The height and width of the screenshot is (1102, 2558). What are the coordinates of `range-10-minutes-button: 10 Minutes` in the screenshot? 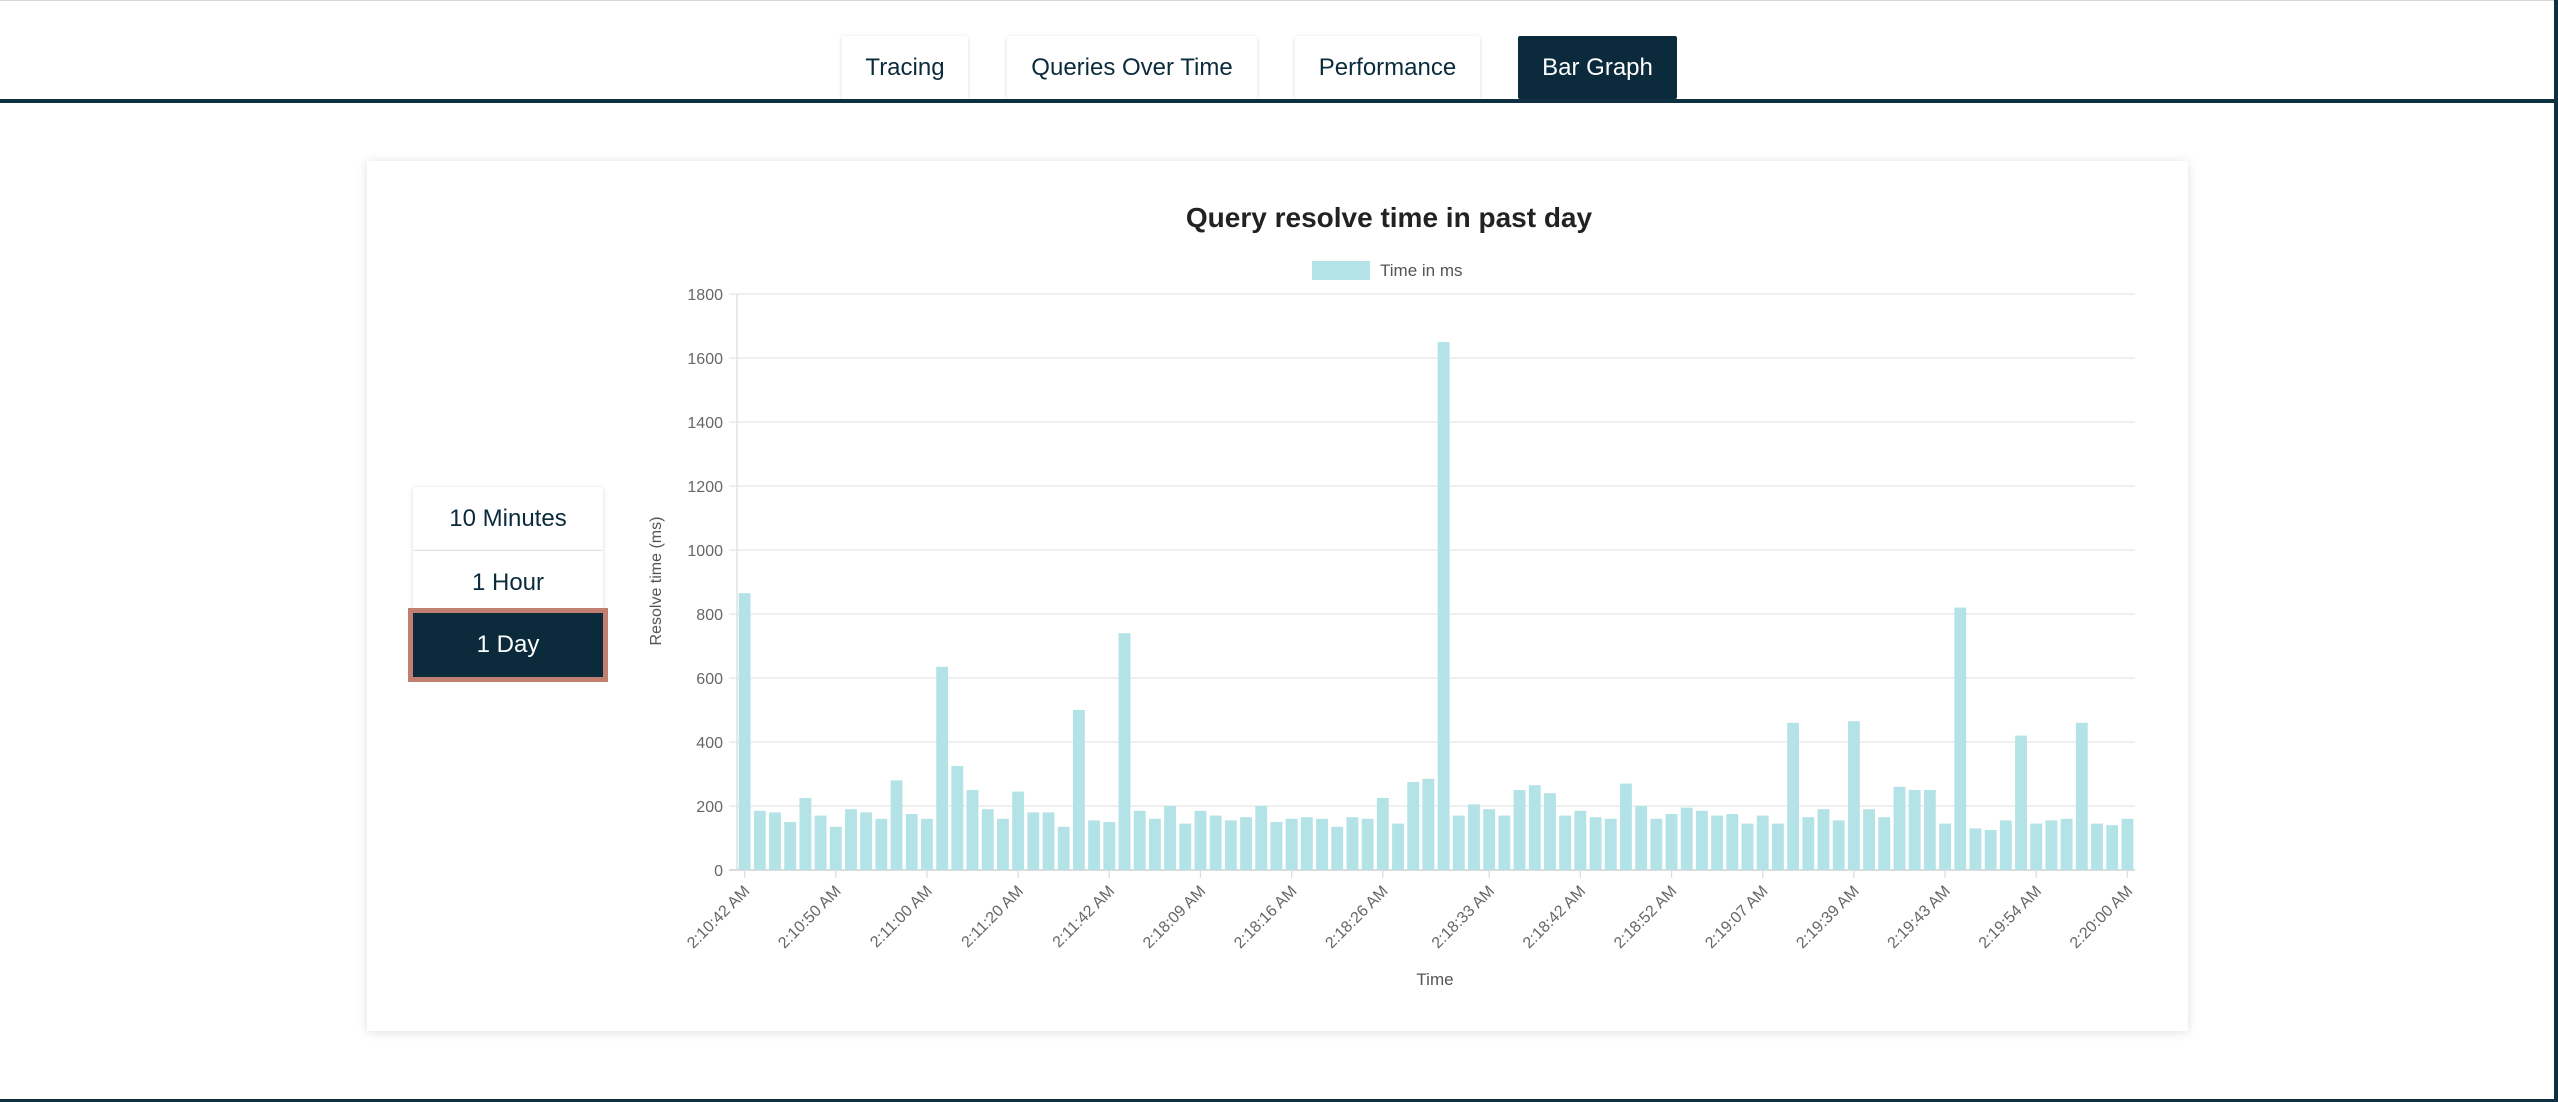 It's located at (508, 518).